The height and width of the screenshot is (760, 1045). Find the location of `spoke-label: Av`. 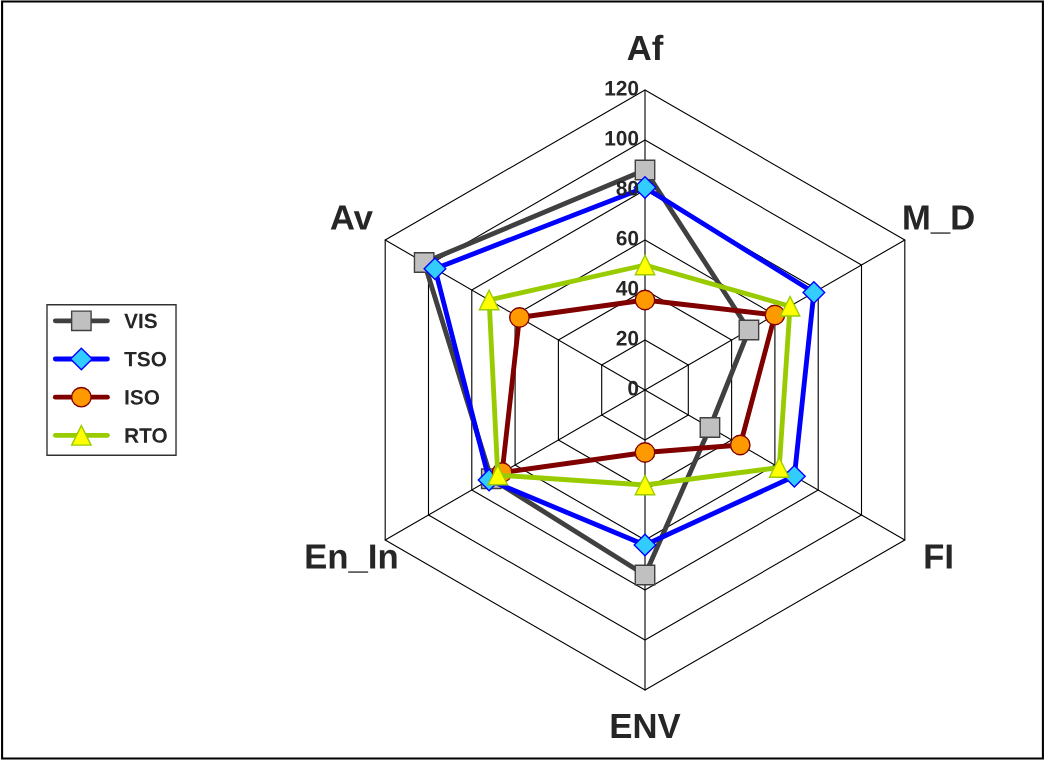

spoke-label: Av is located at coordinates (351, 217).